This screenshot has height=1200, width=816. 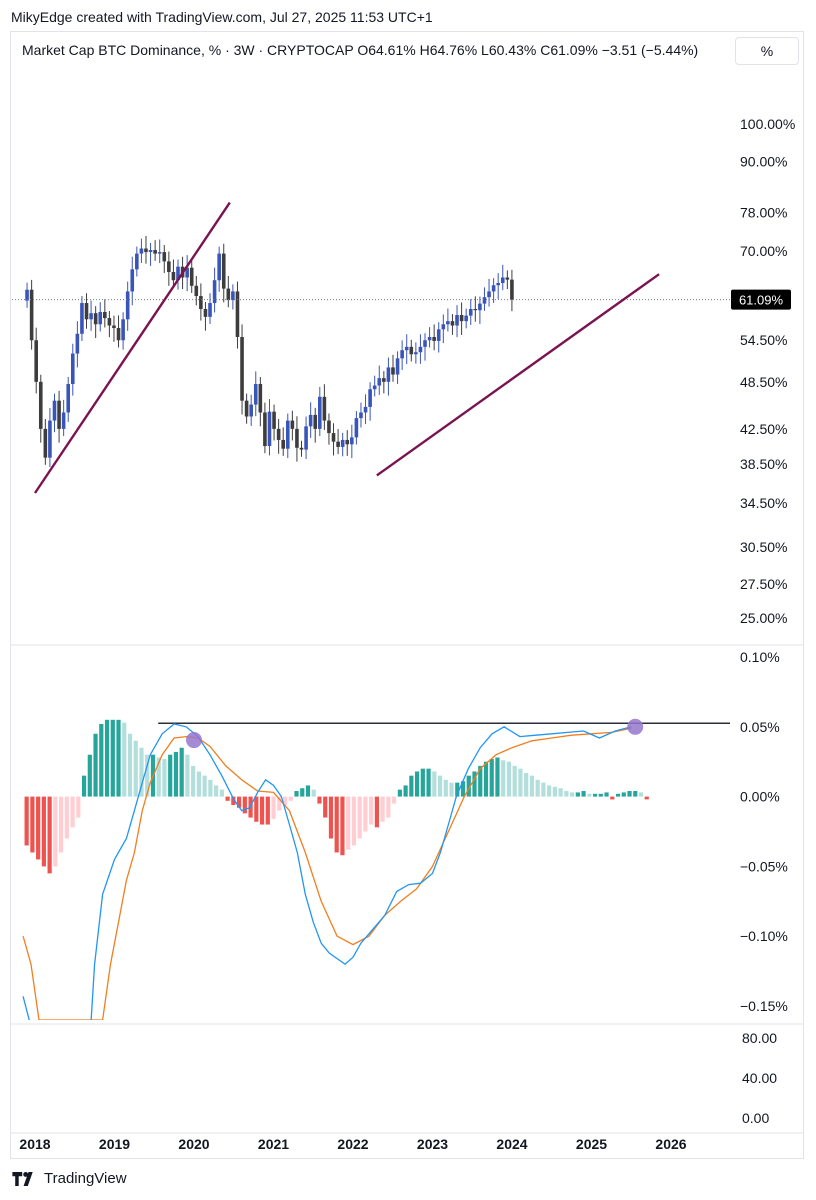 What do you see at coordinates (767, 124) in the screenshot?
I see `price-axis-label: 100.00%` at bounding box center [767, 124].